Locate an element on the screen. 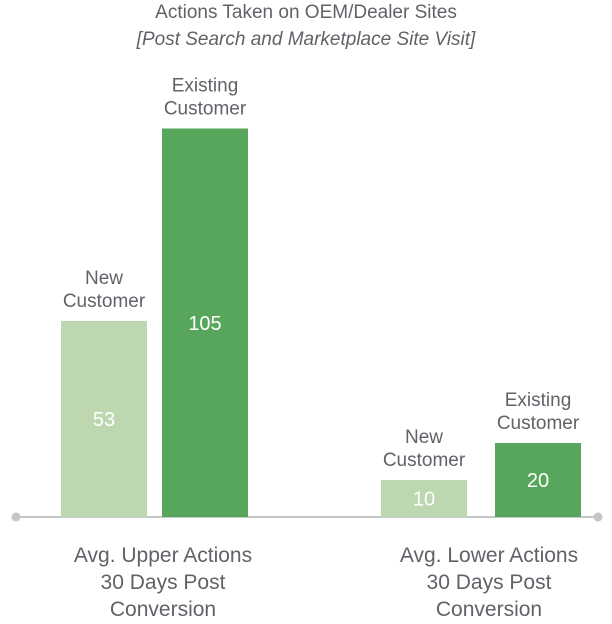 The height and width of the screenshot is (624, 612). bar-value-label: 53 is located at coordinates (104, 420).